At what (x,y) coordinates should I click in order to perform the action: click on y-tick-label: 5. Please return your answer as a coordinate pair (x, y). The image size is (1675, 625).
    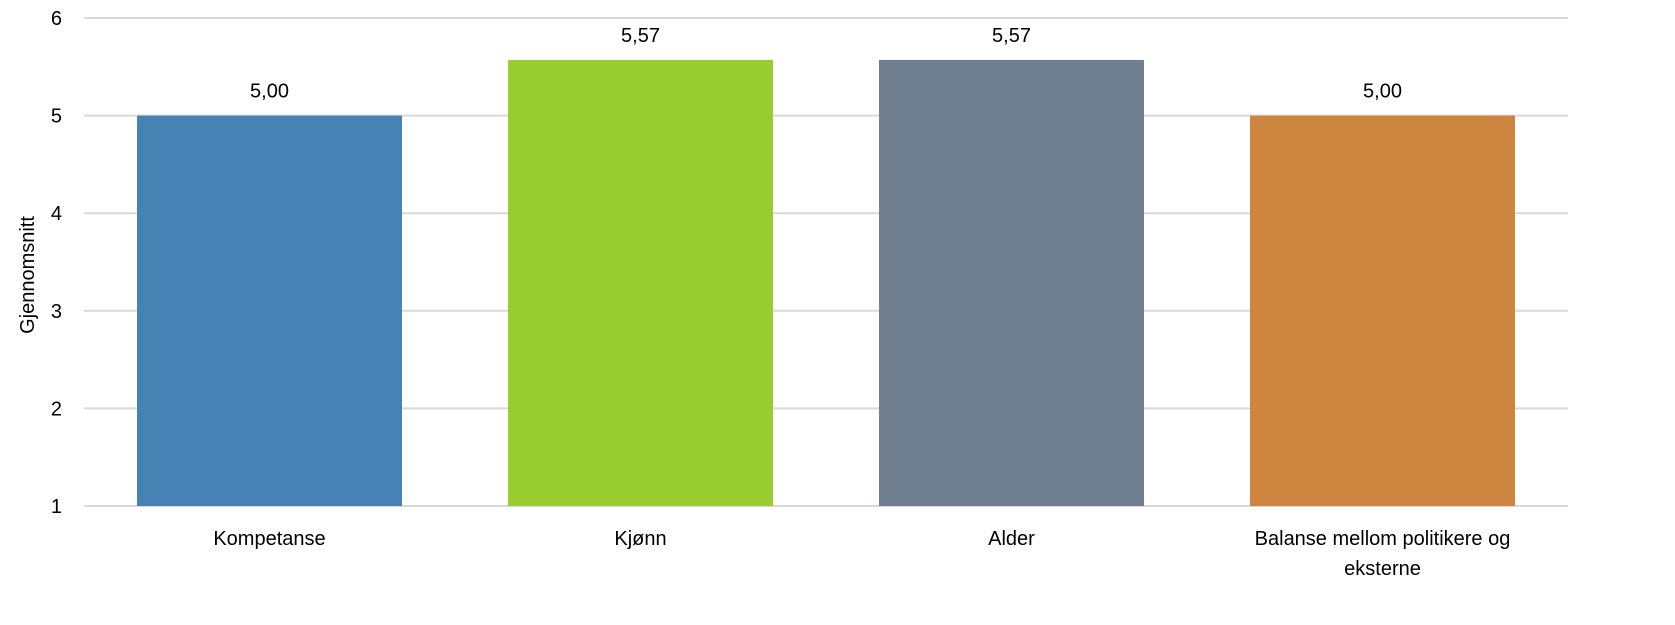
    Looking at the image, I should click on (56, 117).